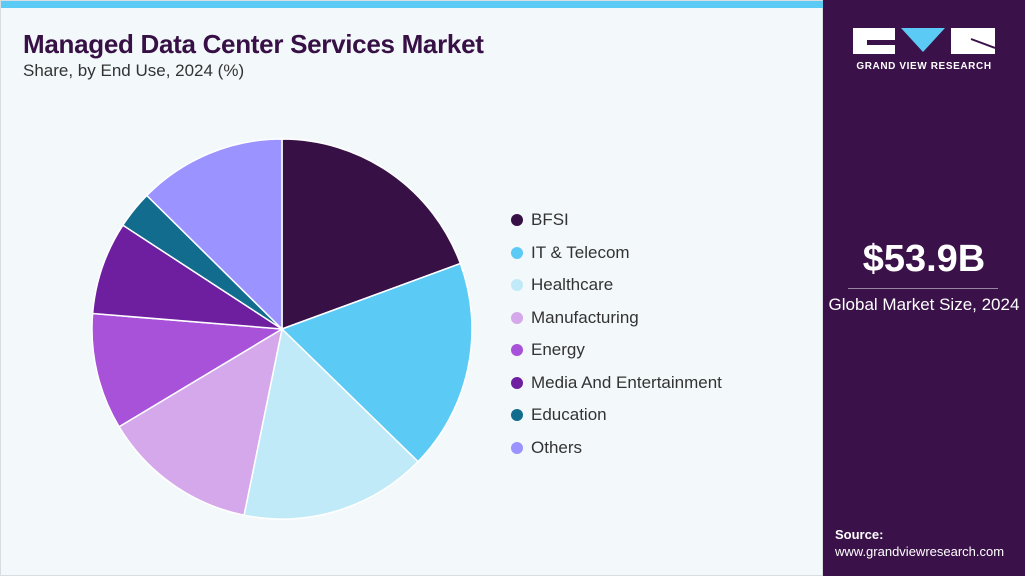  Describe the element at coordinates (572, 285) in the screenshot. I see `legend-label: Healthcare` at that location.